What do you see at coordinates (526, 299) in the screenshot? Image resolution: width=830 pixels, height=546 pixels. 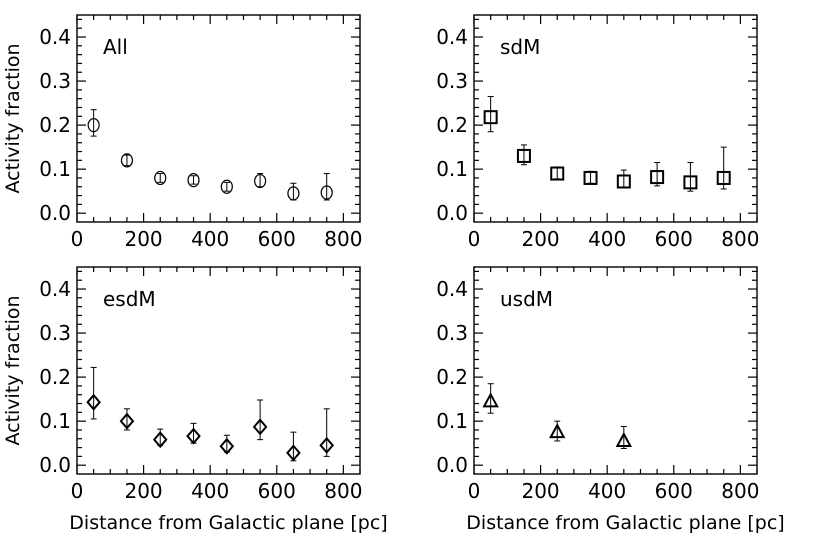 I see `panel-label: usdM` at bounding box center [526, 299].